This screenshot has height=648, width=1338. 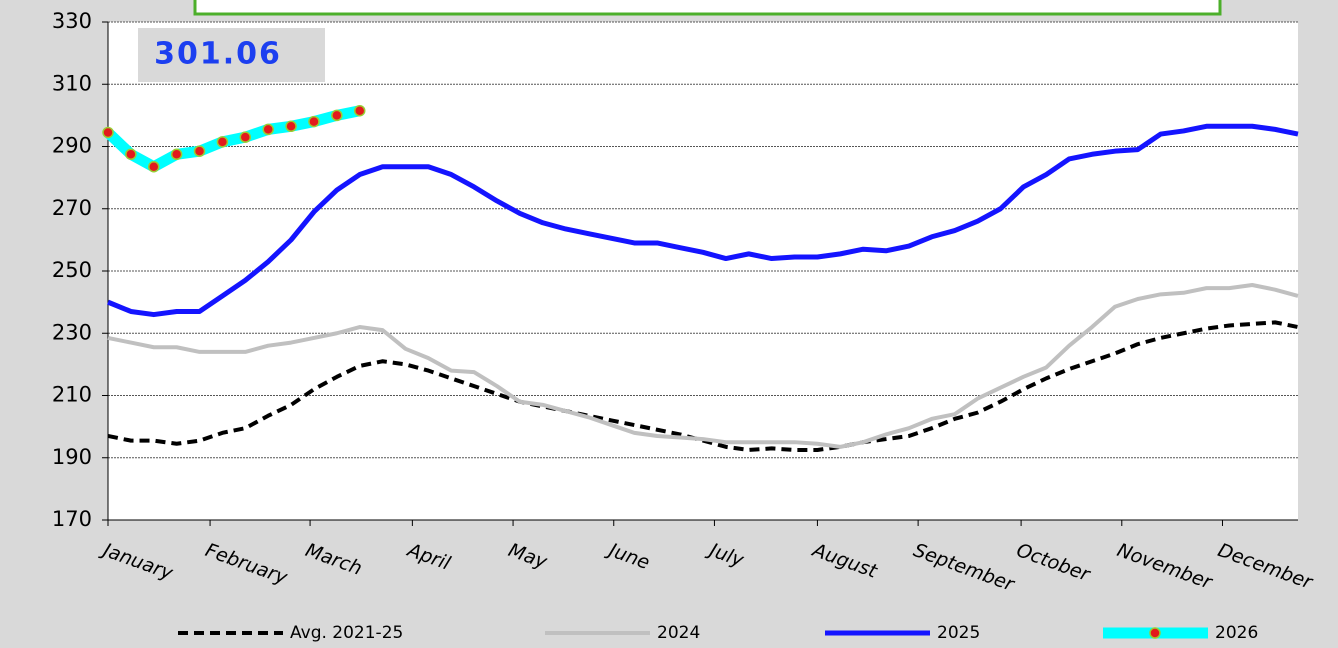 I want to click on legend-label: 2025, so click(x=958, y=633).